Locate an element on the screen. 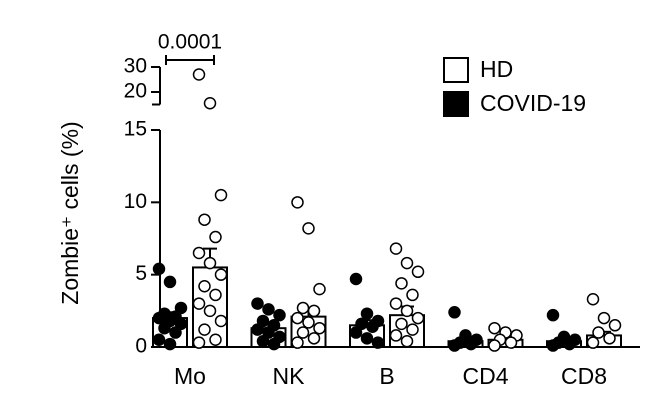  x-tick-label: NK is located at coordinates (289, 376).